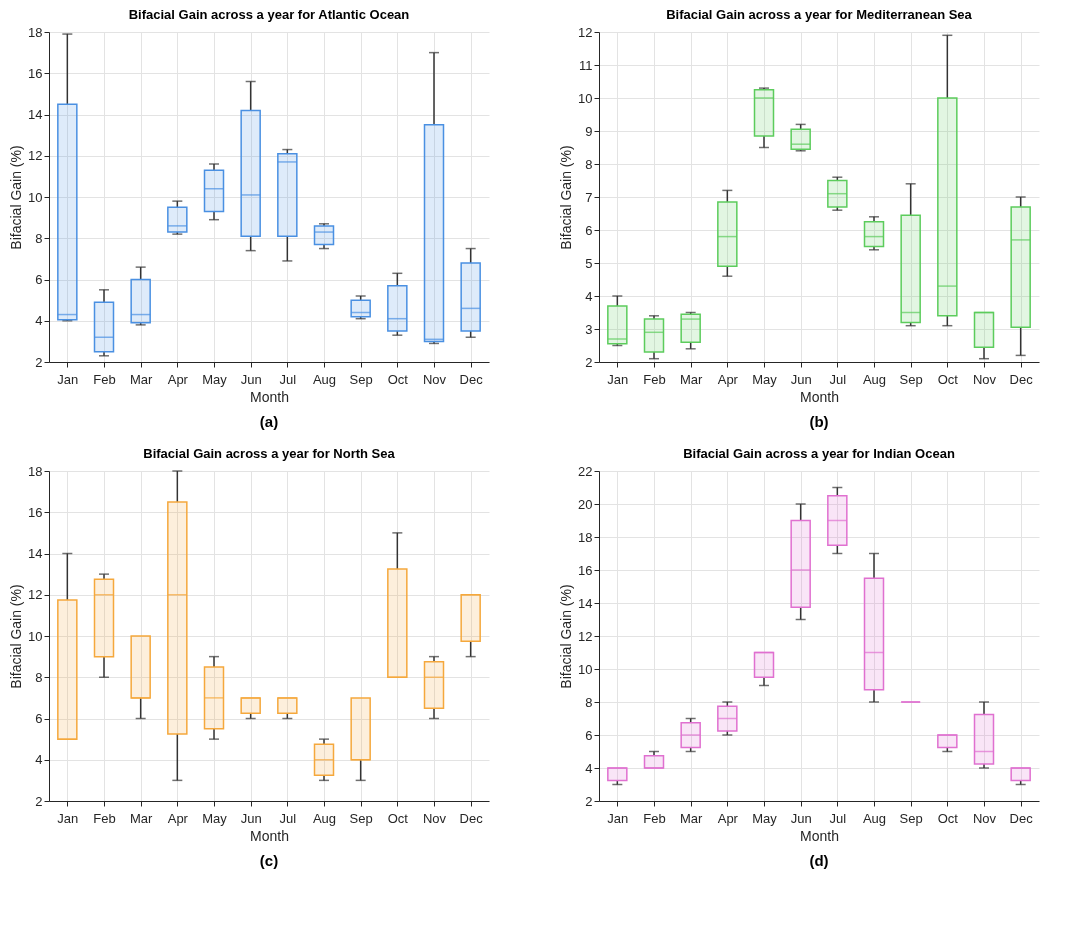 The image size is (1070, 926). I want to click on y-tick-label: 3, so click(589, 329).